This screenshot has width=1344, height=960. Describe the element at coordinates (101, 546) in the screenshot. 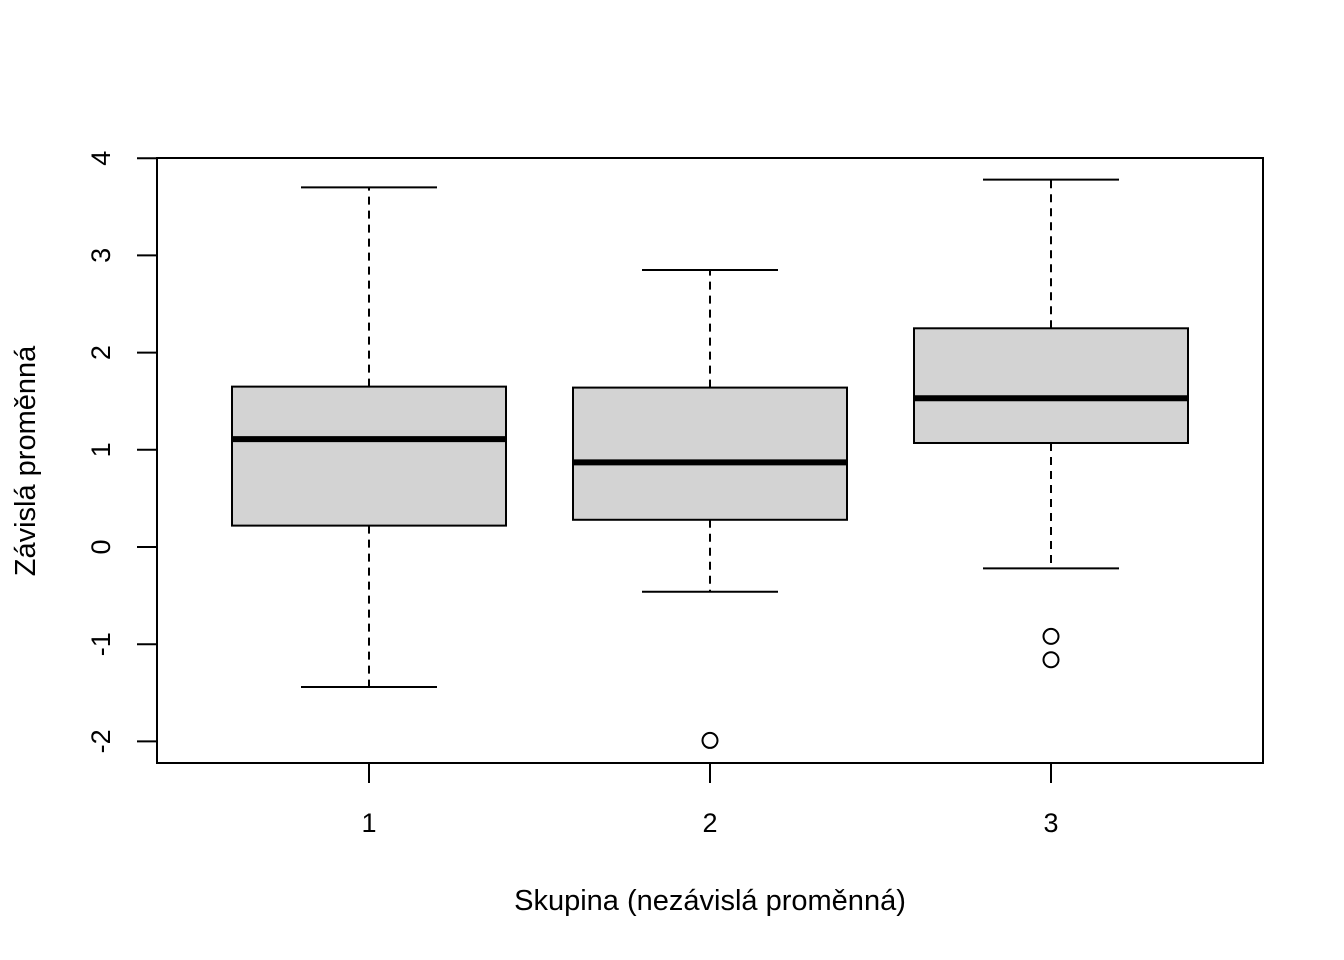

I see `y-tick-label: 0` at that location.